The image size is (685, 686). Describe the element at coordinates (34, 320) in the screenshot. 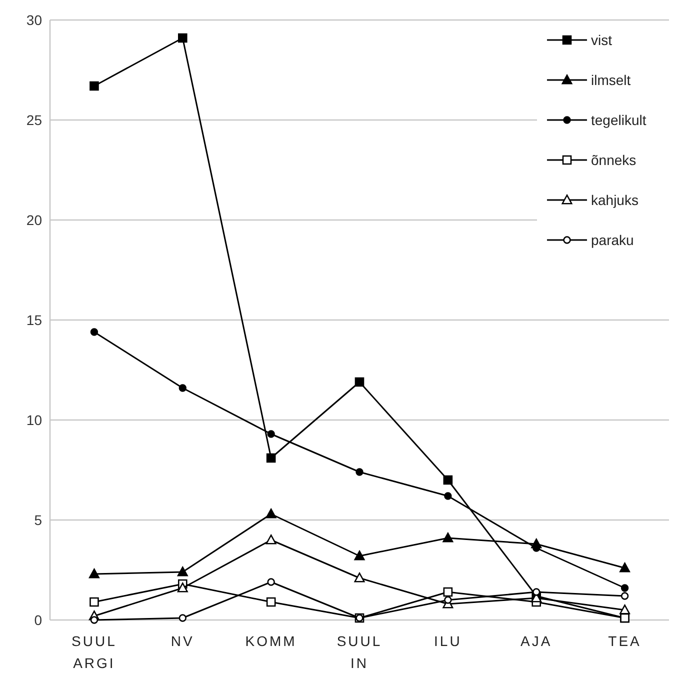

I see `y-tick-label: 15` at that location.